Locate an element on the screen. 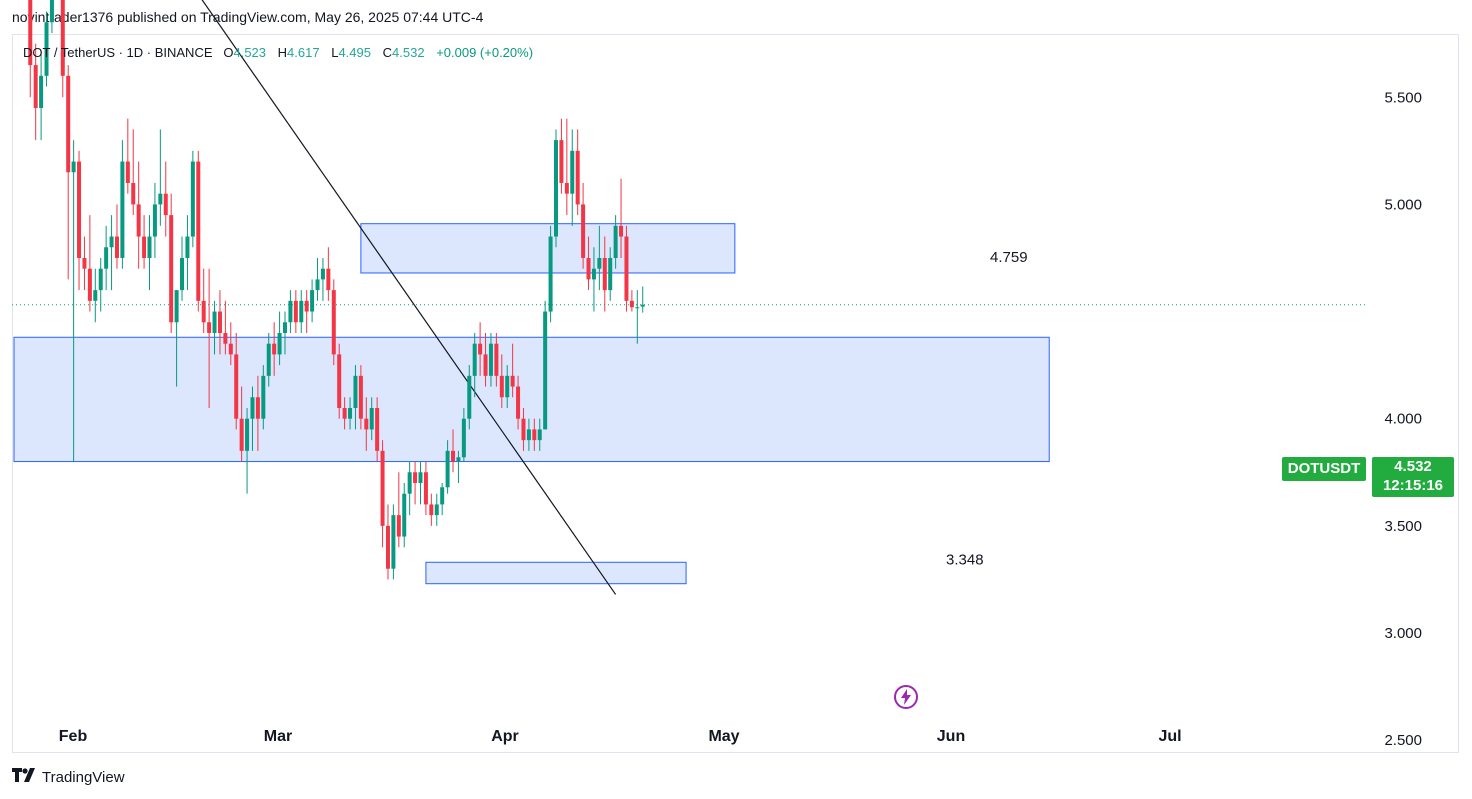 The image size is (1472, 799). price-badge: 4.532 12:15:16 is located at coordinates (1413, 477).